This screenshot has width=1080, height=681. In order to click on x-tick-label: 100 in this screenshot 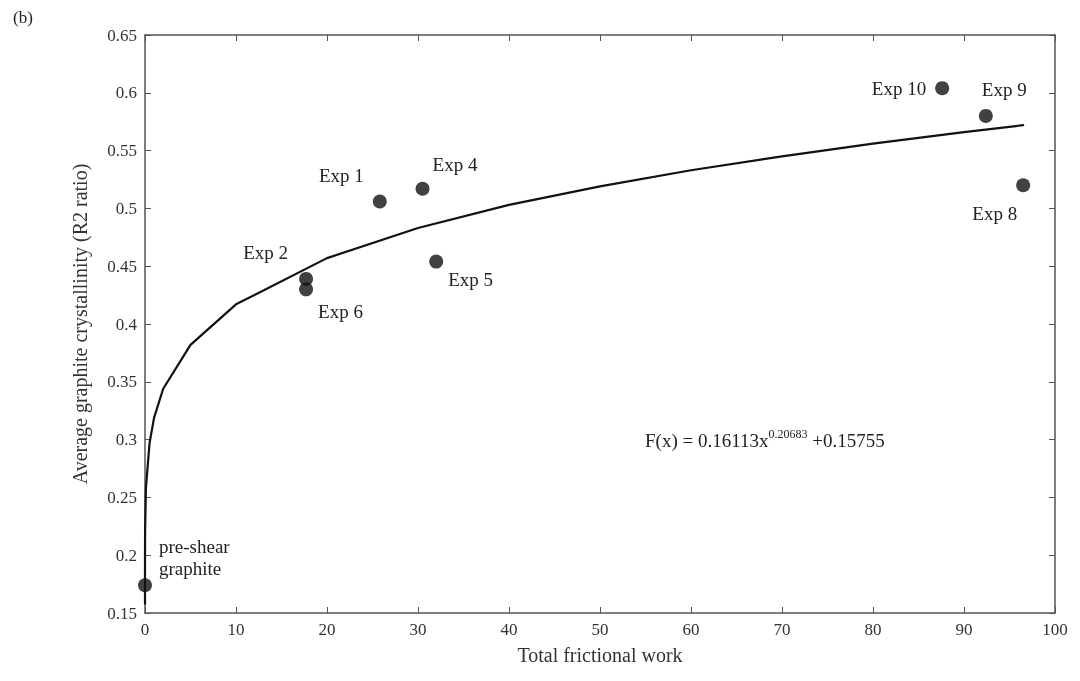, I will do `click(1055, 629)`.